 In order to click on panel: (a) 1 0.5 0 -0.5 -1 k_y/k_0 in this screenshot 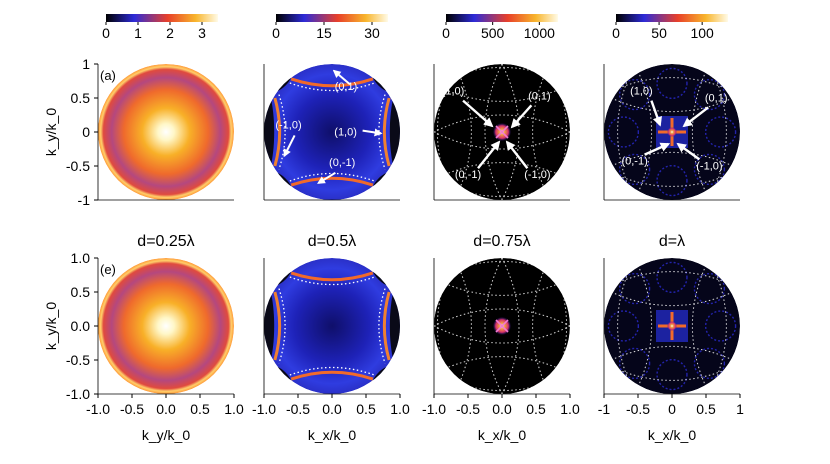, I will do `click(138, 132)`.